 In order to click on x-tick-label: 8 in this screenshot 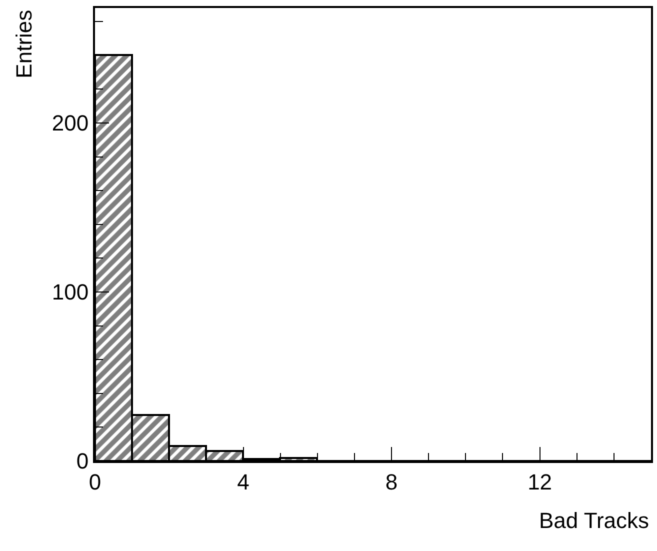, I will do `click(391, 481)`.